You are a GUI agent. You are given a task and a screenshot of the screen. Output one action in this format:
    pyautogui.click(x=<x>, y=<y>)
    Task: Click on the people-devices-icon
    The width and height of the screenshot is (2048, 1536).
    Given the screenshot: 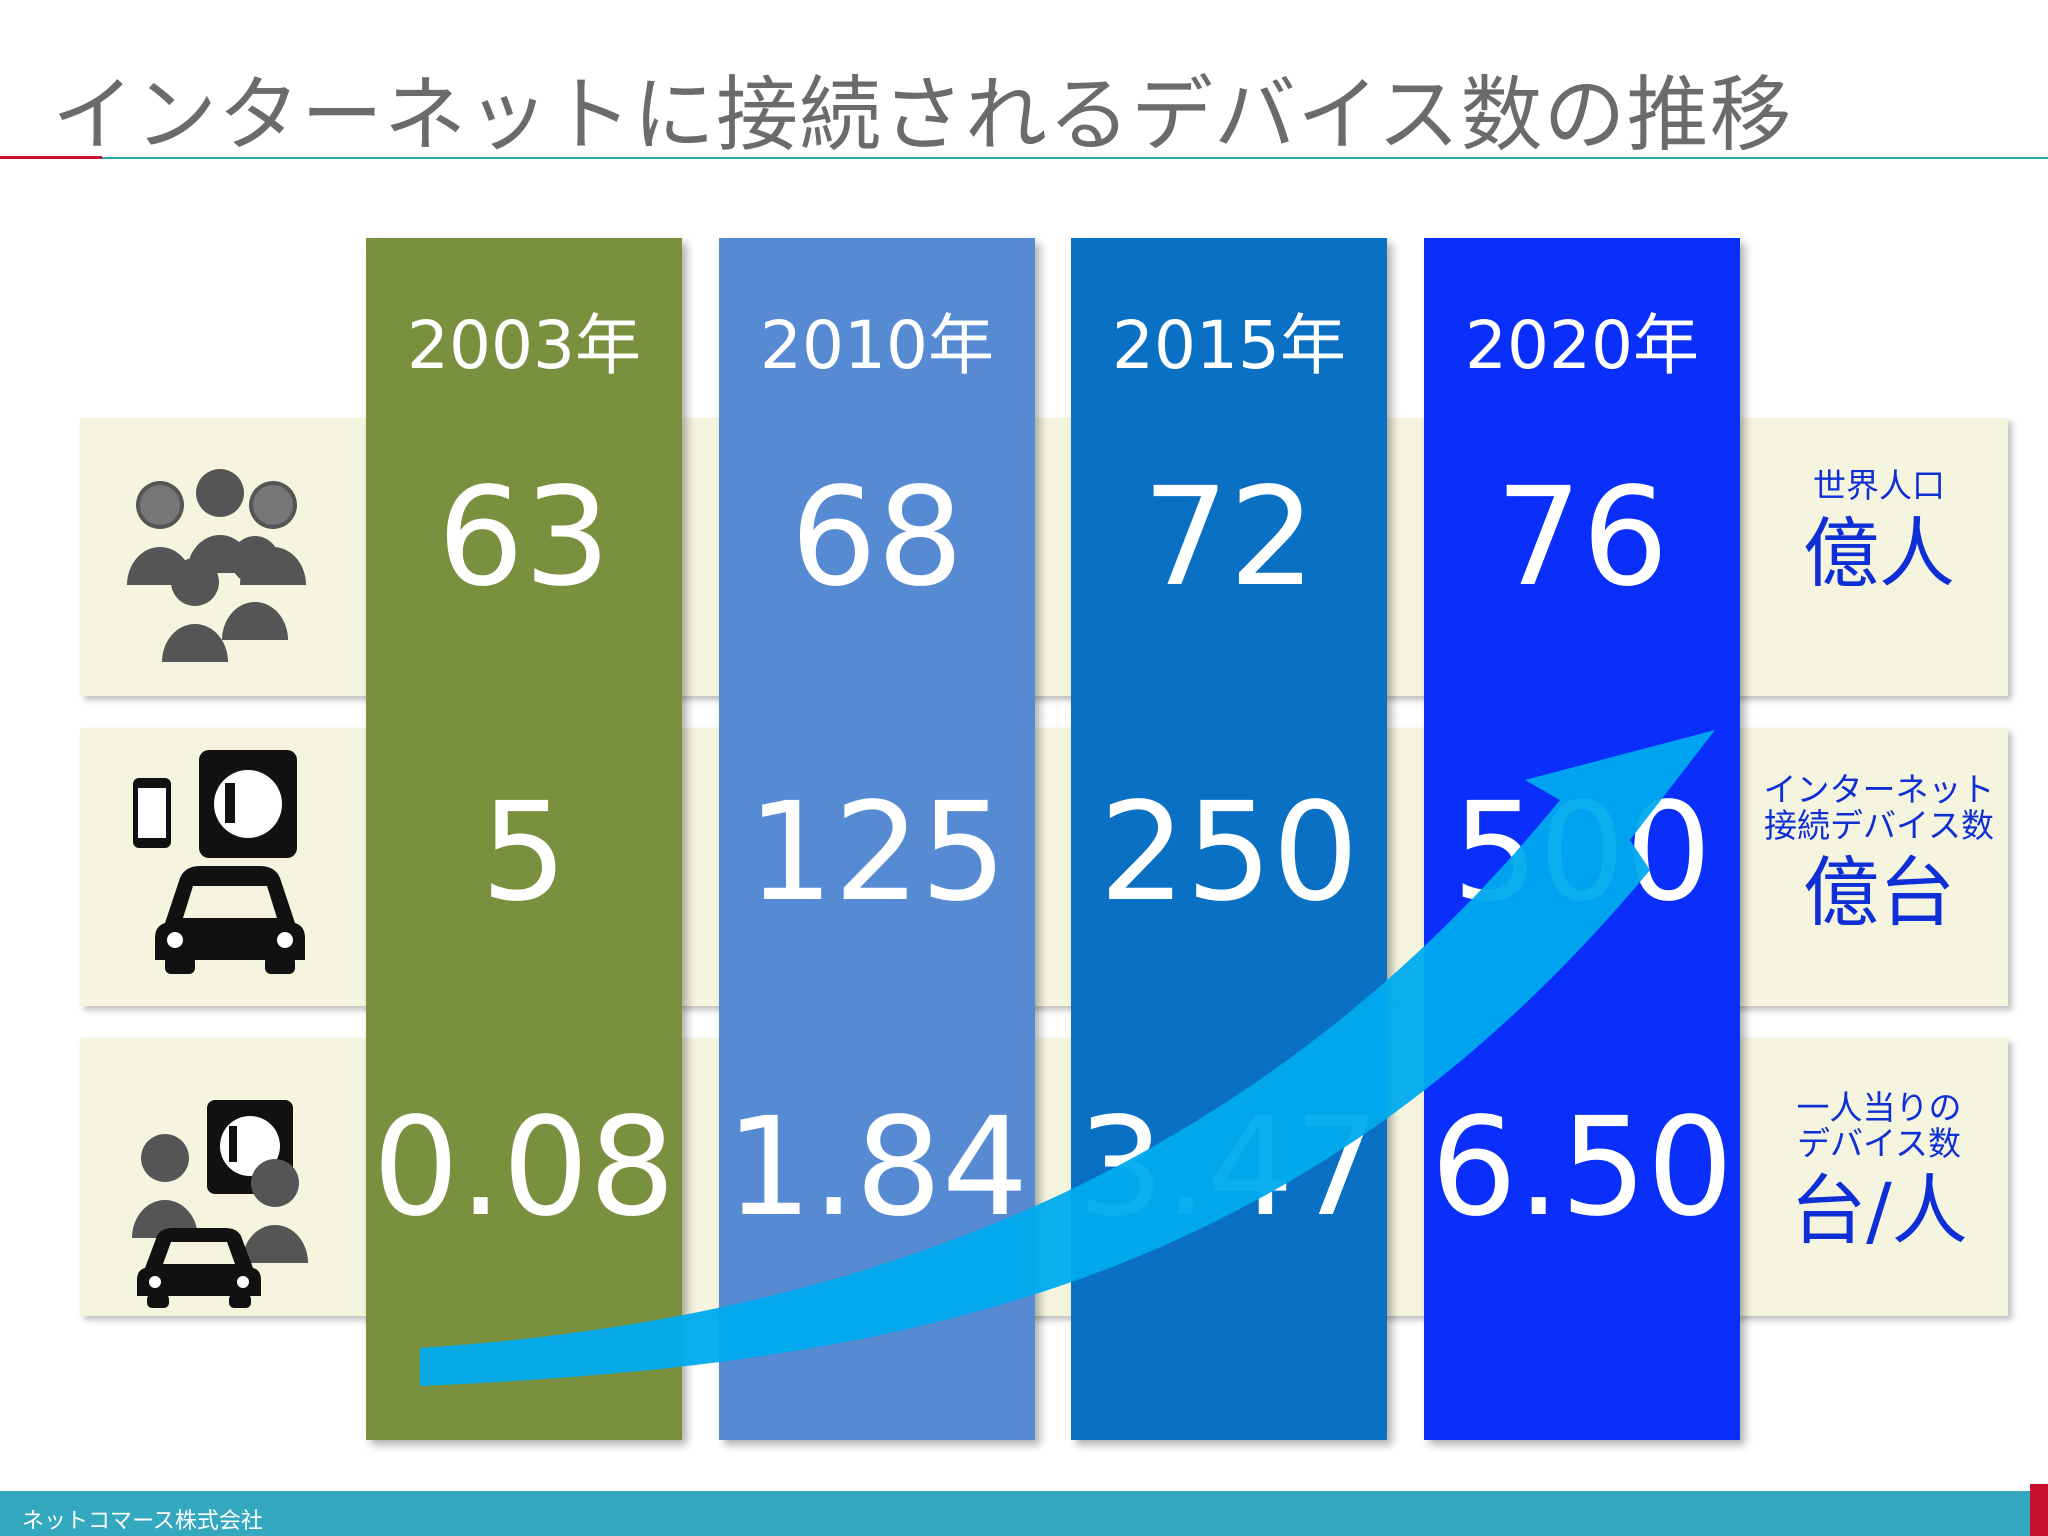 What is the action you would take?
    pyautogui.click(x=220, y=1204)
    